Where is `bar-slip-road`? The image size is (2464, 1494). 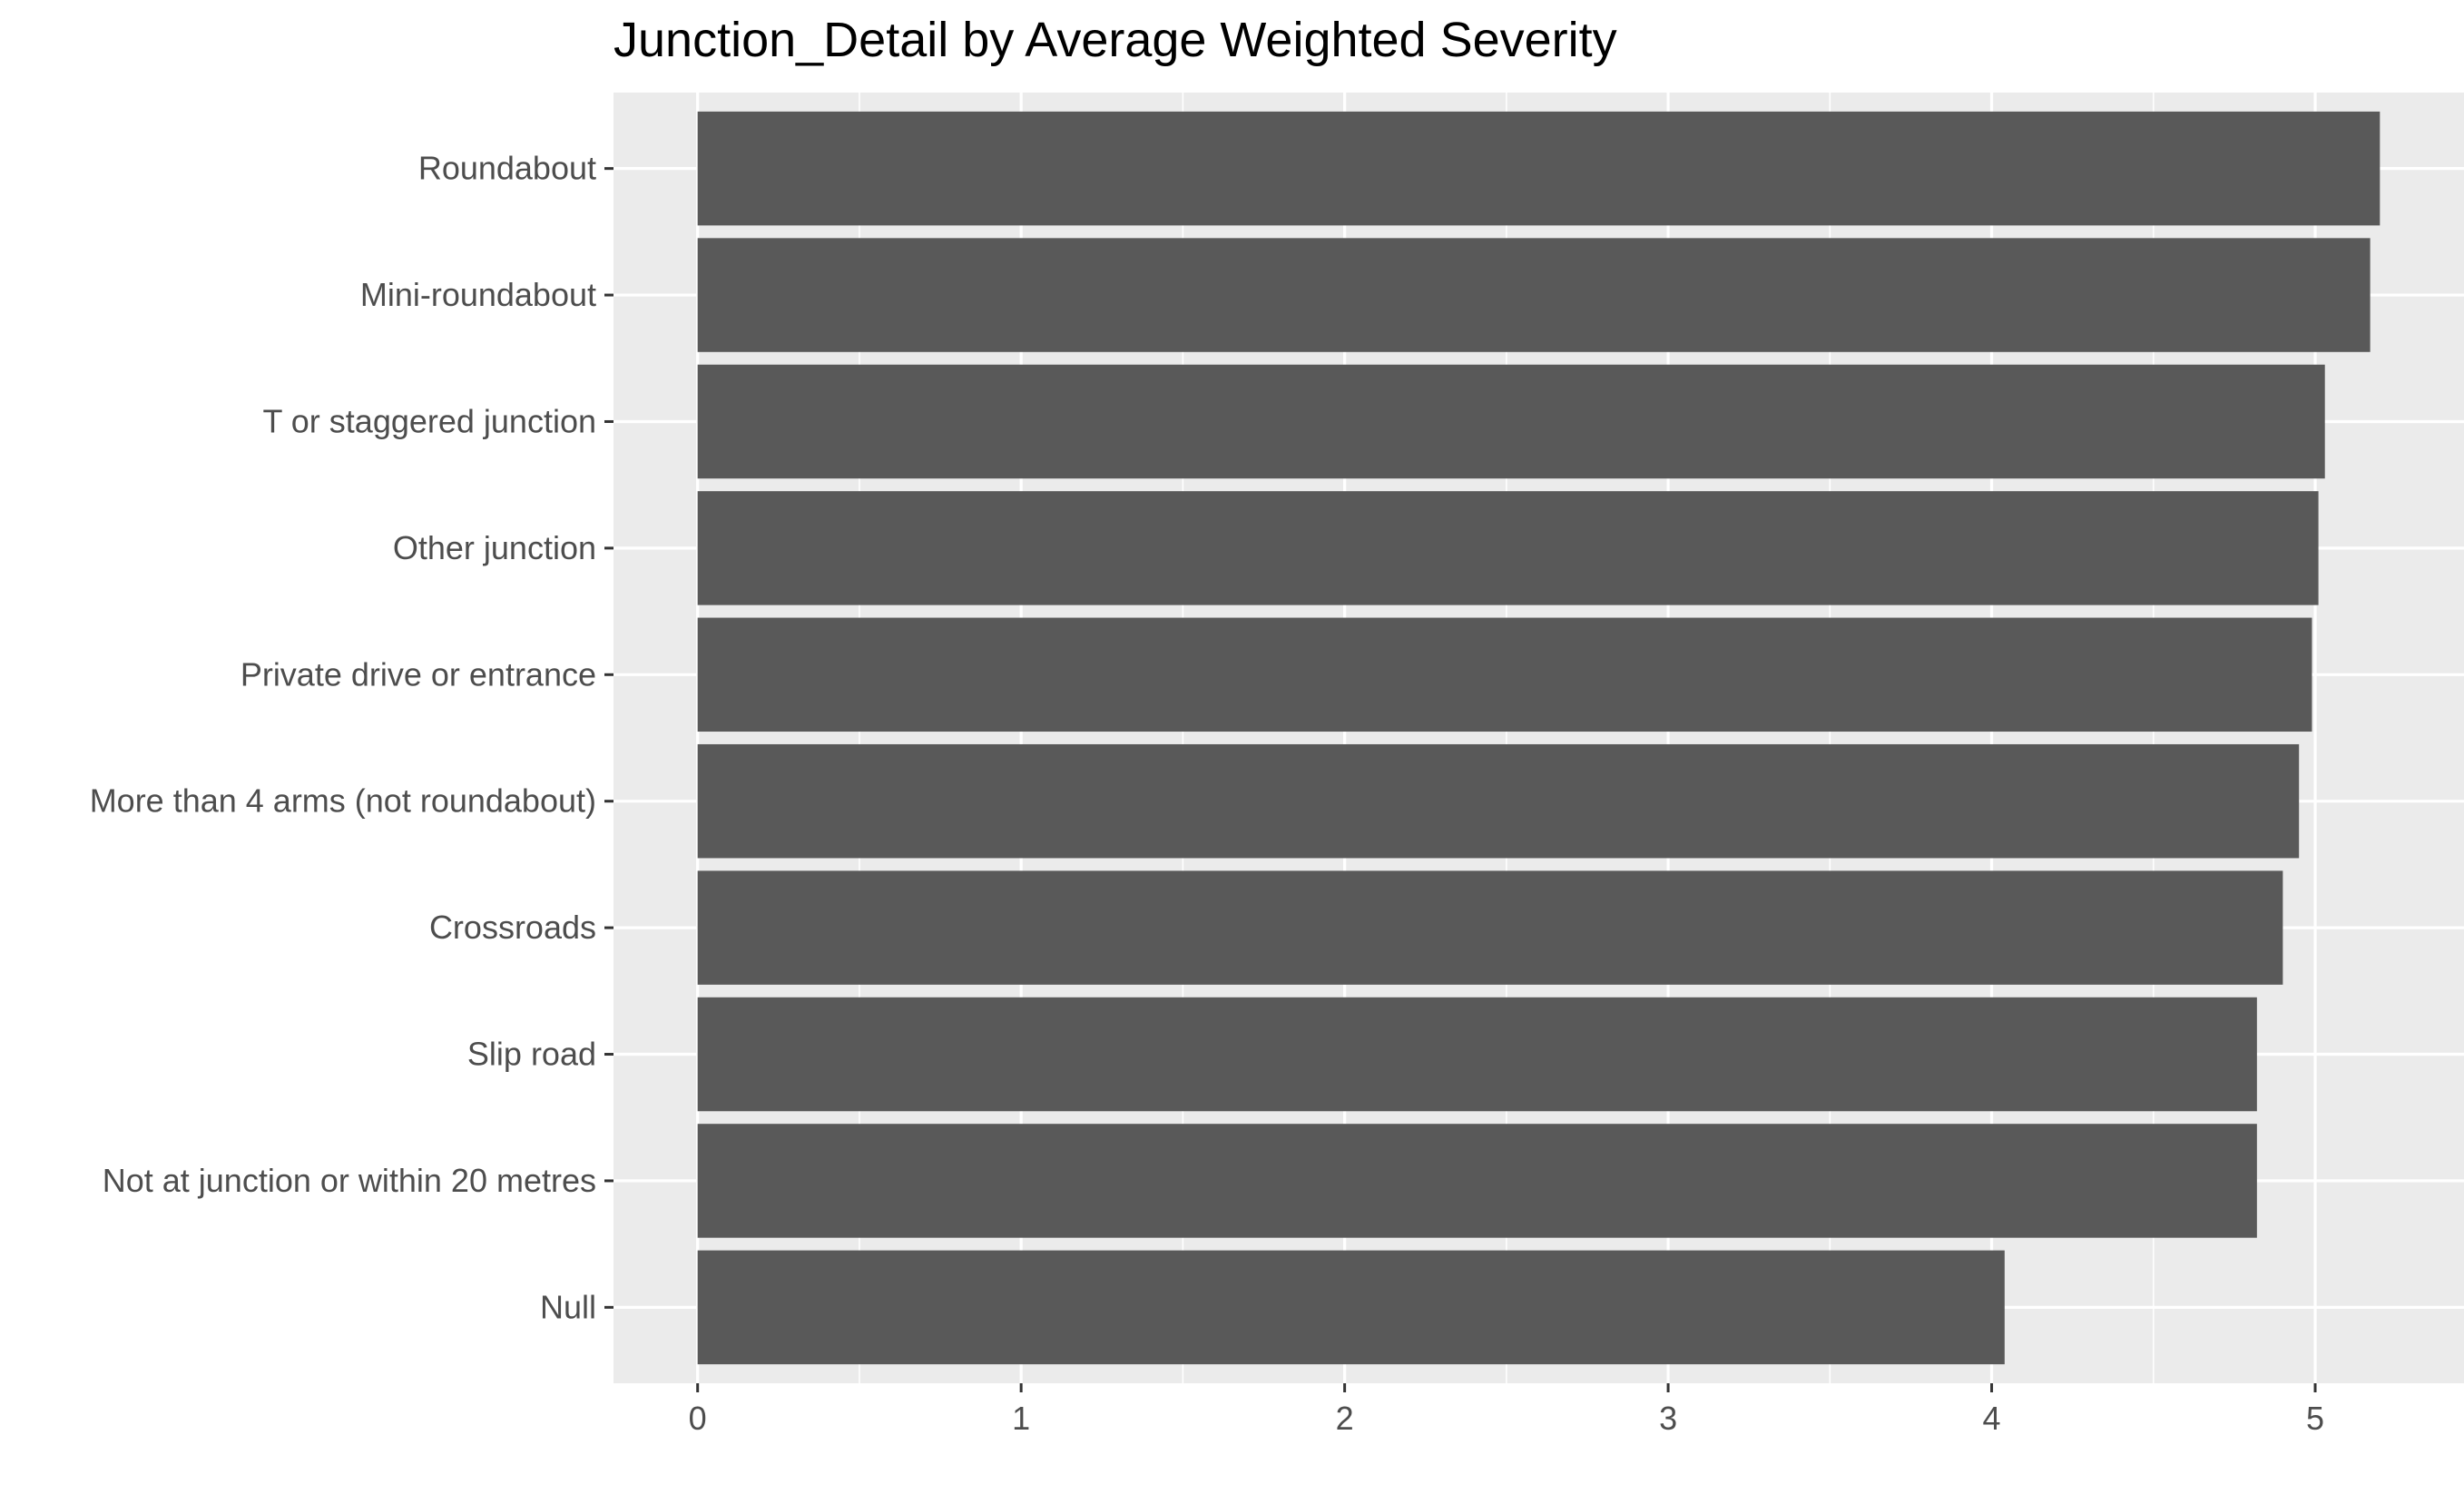
bar-slip-road is located at coordinates (1477, 1054).